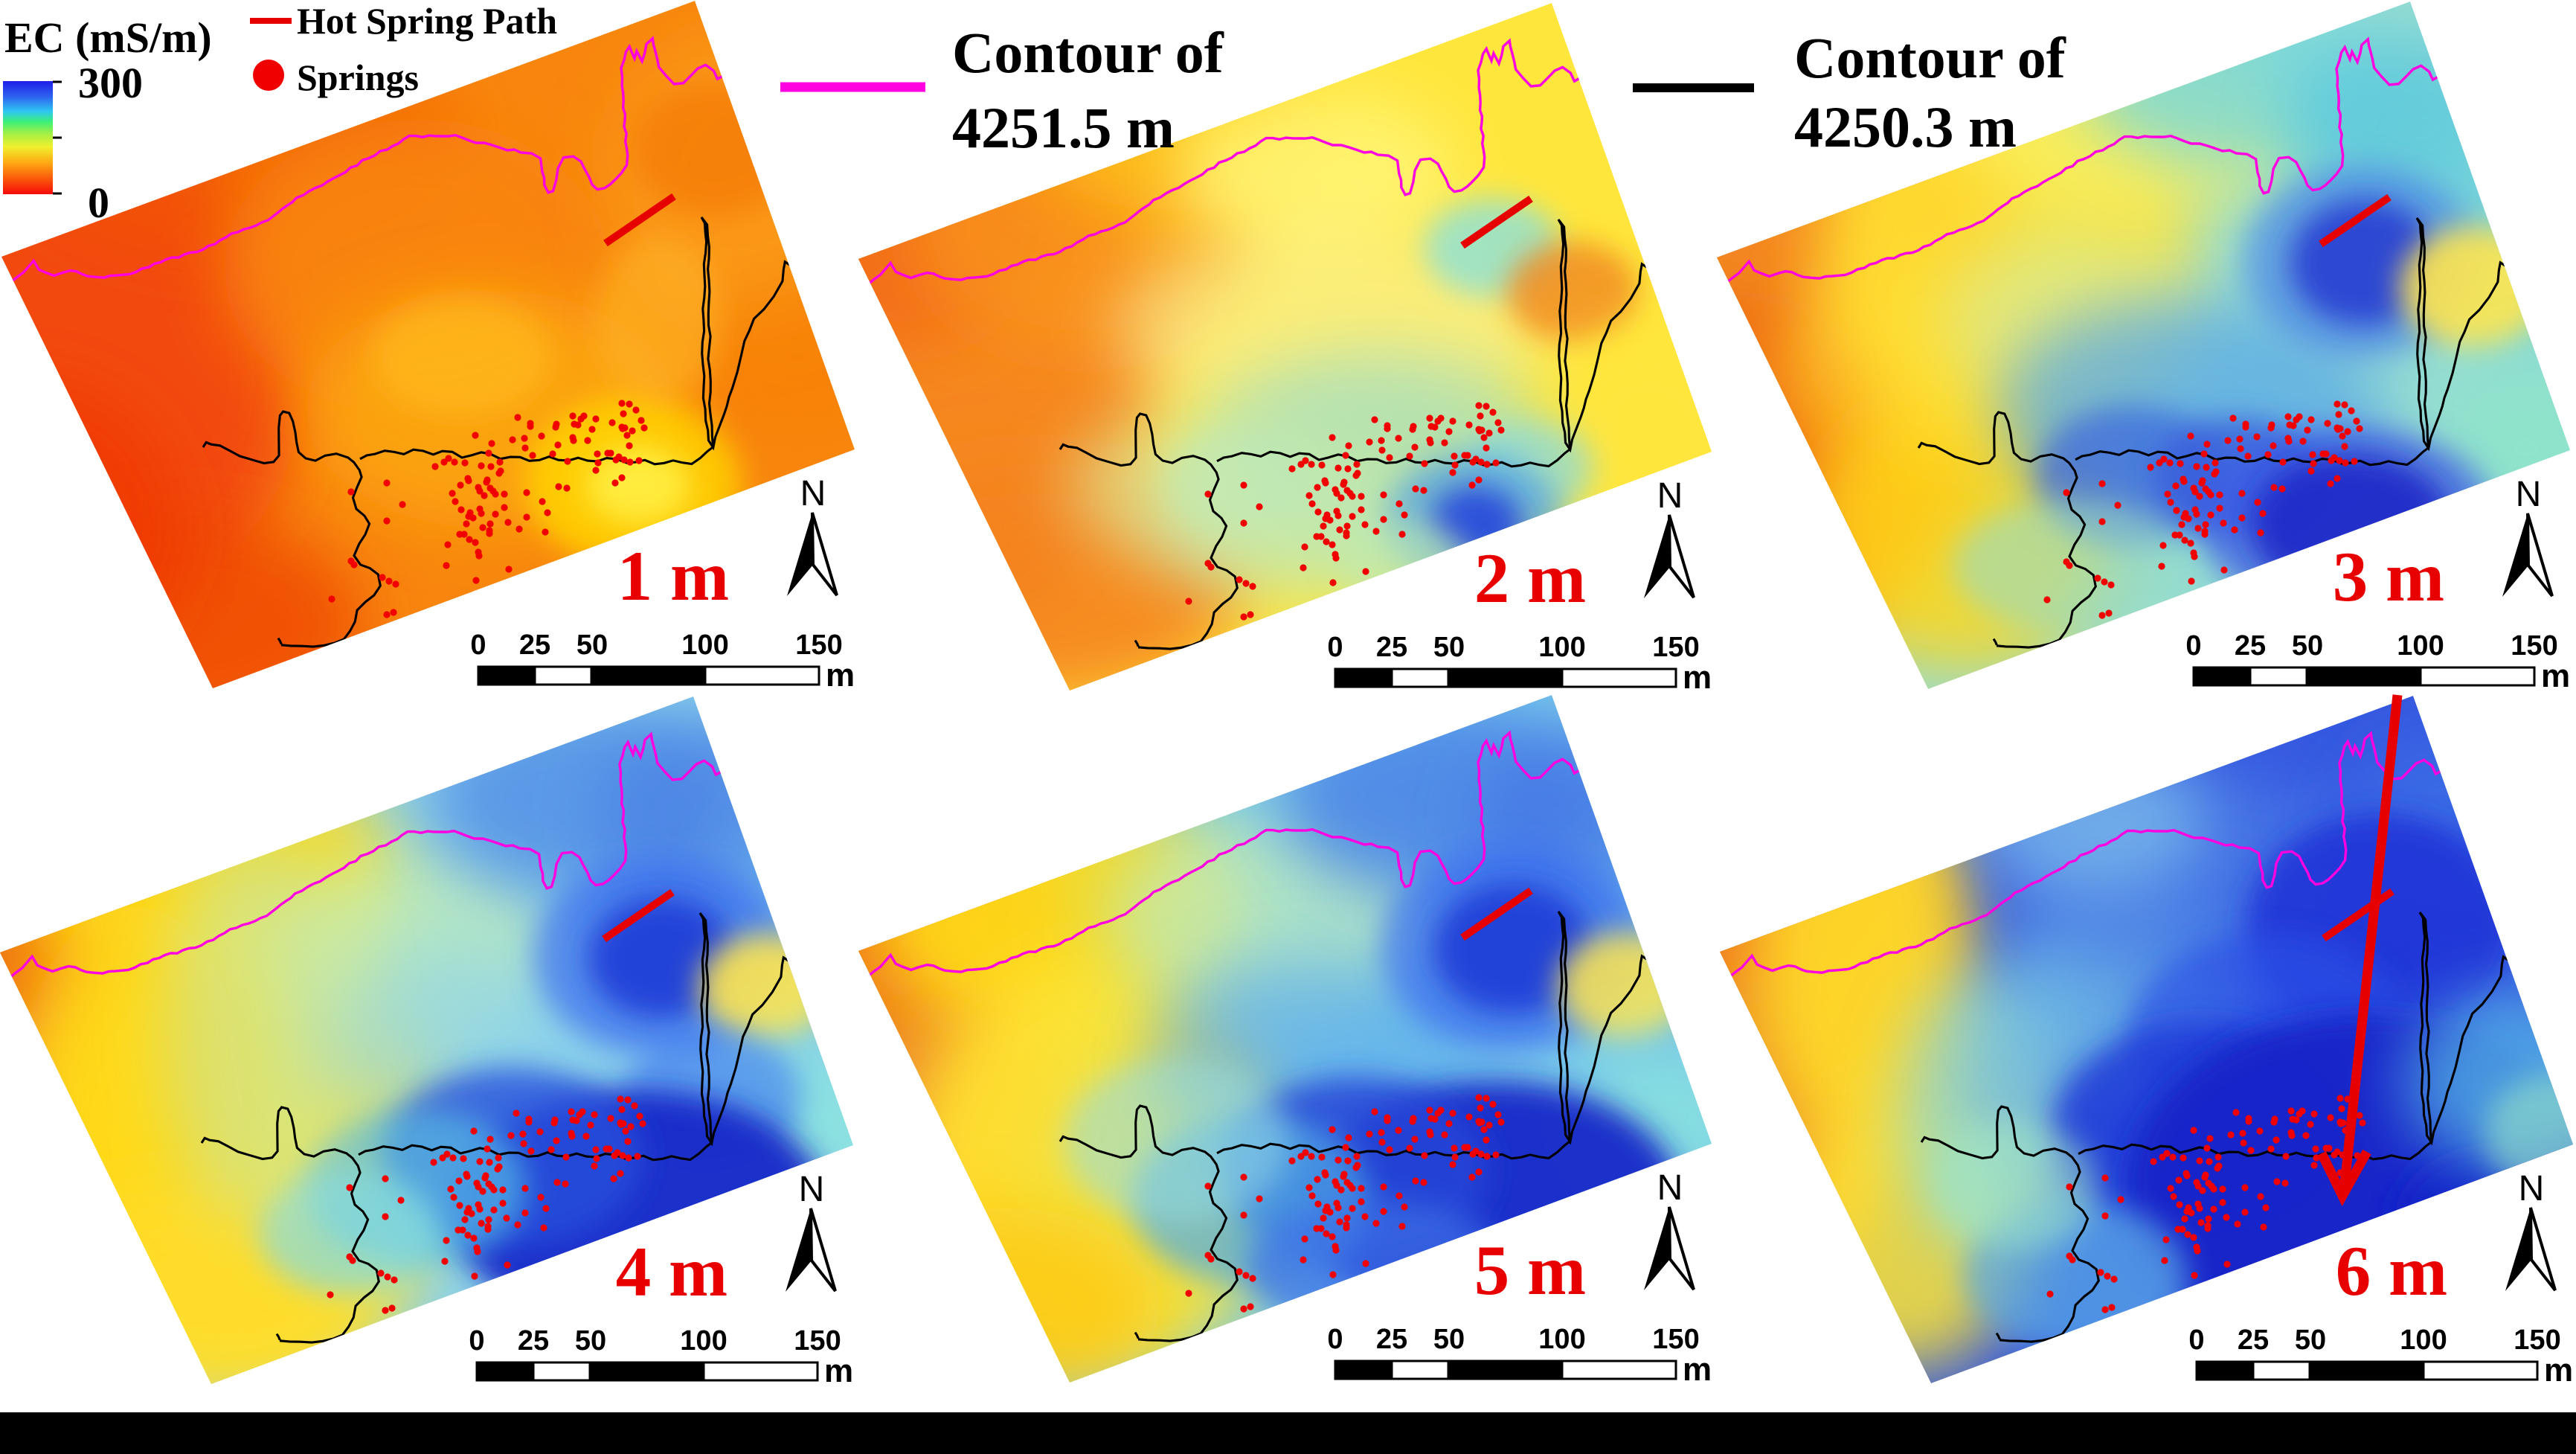 The width and height of the screenshot is (2576, 1454). I want to click on svg-text: 1 m, so click(673, 576).